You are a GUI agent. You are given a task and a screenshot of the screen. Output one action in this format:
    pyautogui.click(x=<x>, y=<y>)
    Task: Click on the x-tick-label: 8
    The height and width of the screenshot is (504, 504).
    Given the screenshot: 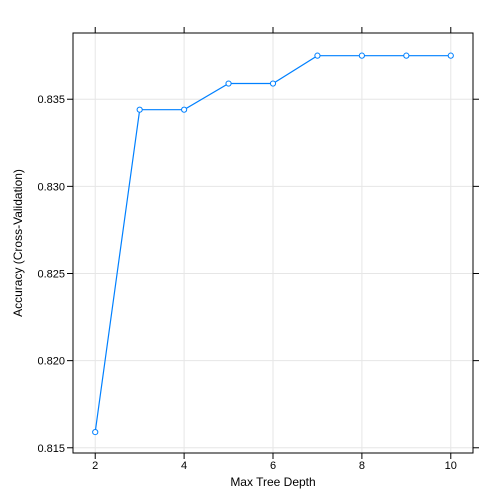 What is the action you would take?
    pyautogui.click(x=362, y=466)
    